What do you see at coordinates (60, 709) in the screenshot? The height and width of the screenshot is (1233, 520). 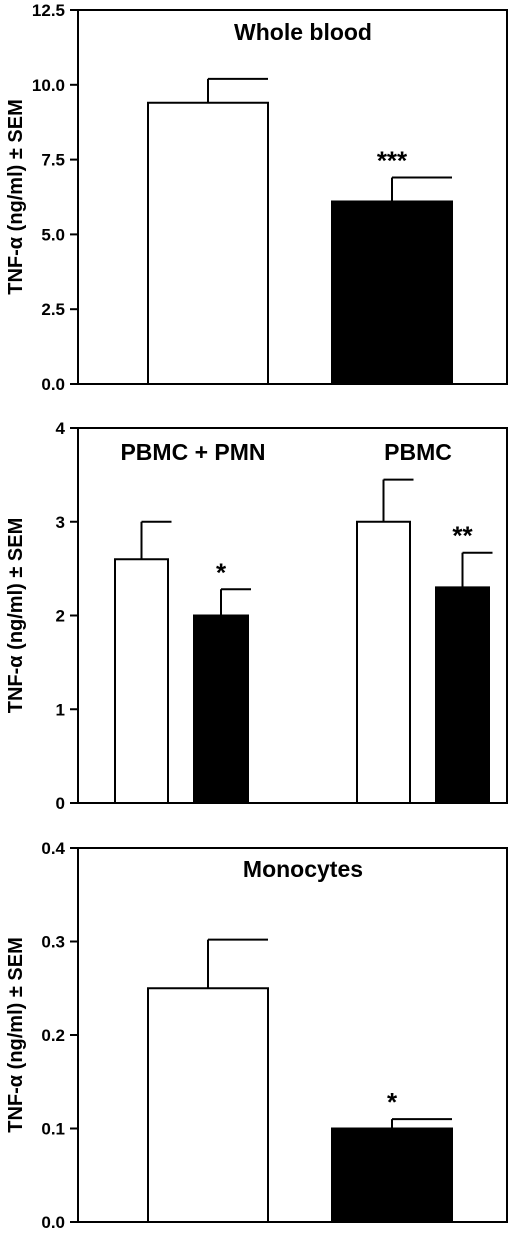 I see `y-tick-label: 1` at bounding box center [60, 709].